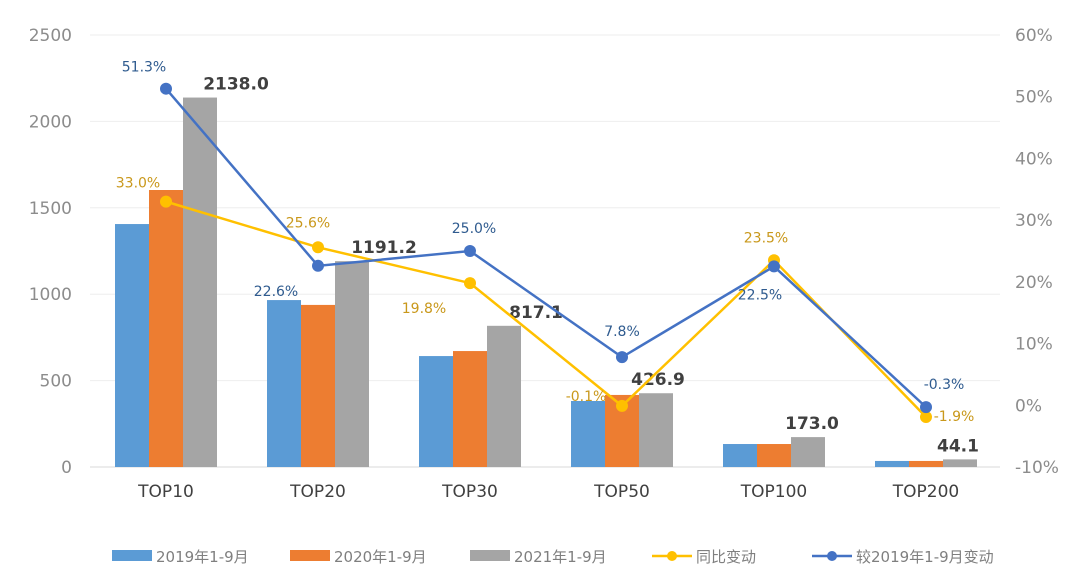  Describe the element at coordinates (1034, 36) in the screenshot. I see `y-right-tick: 60%` at that location.